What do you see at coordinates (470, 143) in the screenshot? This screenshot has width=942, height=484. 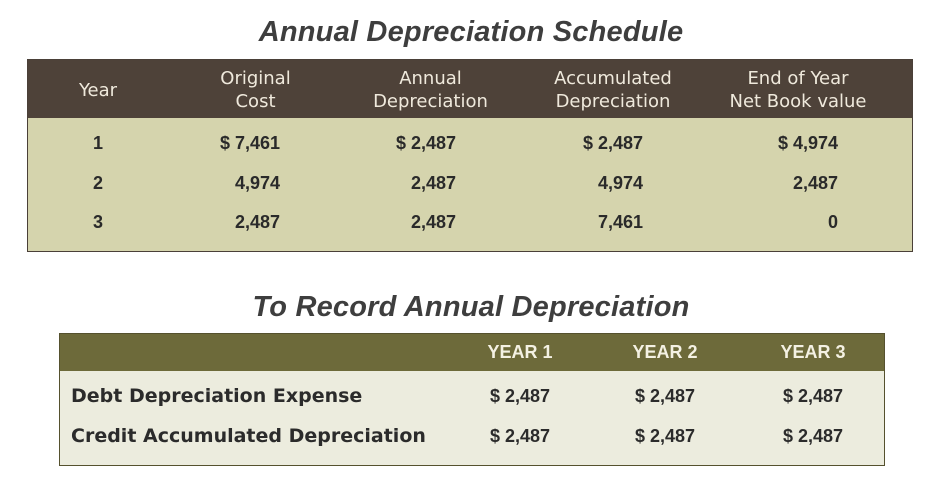 I see `table-row: 1 $ 7,461 $ 2,487 $ 2,487 $ 4,974` at bounding box center [470, 143].